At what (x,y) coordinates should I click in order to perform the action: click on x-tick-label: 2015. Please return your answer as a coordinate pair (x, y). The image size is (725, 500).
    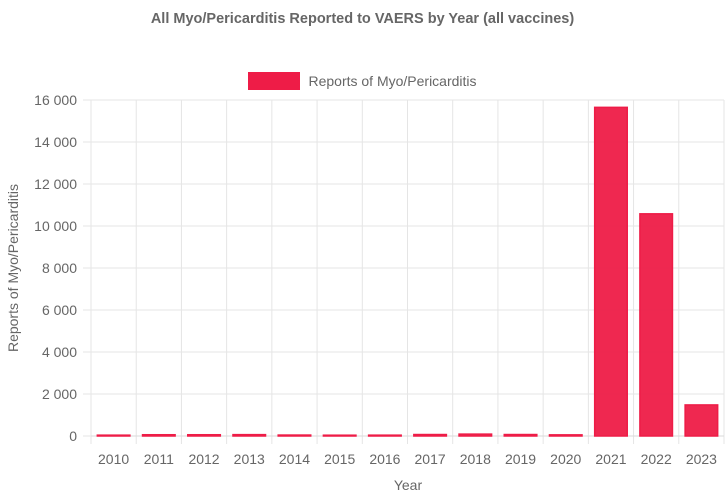
    Looking at the image, I should click on (339, 459).